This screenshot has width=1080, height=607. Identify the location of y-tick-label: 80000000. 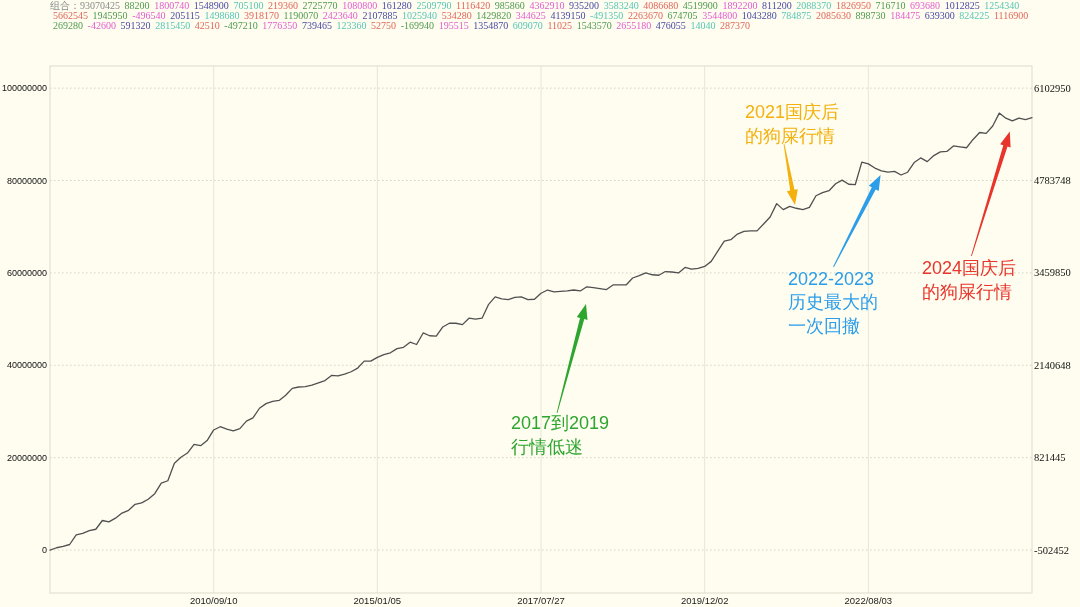
(26, 180).